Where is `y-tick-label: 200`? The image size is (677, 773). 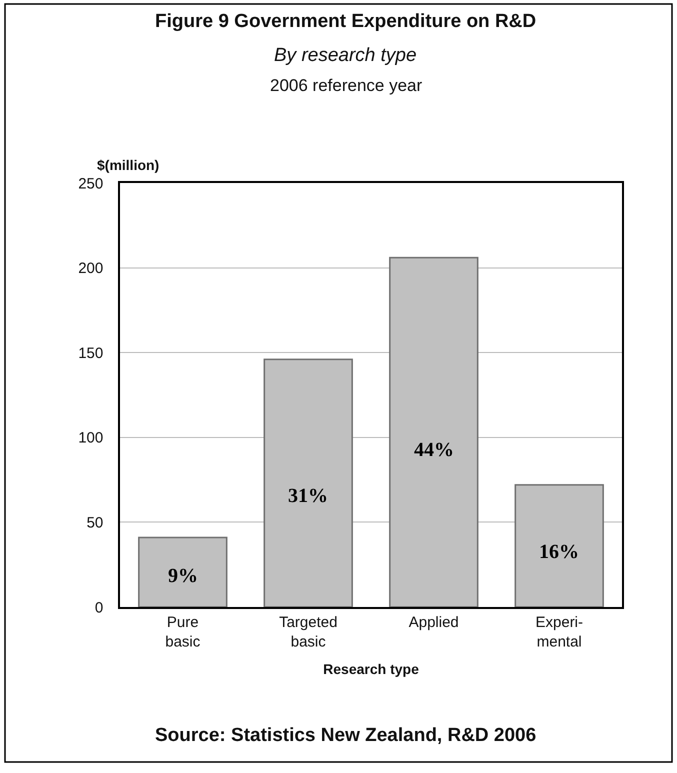
y-tick-label: 200 is located at coordinates (91, 269).